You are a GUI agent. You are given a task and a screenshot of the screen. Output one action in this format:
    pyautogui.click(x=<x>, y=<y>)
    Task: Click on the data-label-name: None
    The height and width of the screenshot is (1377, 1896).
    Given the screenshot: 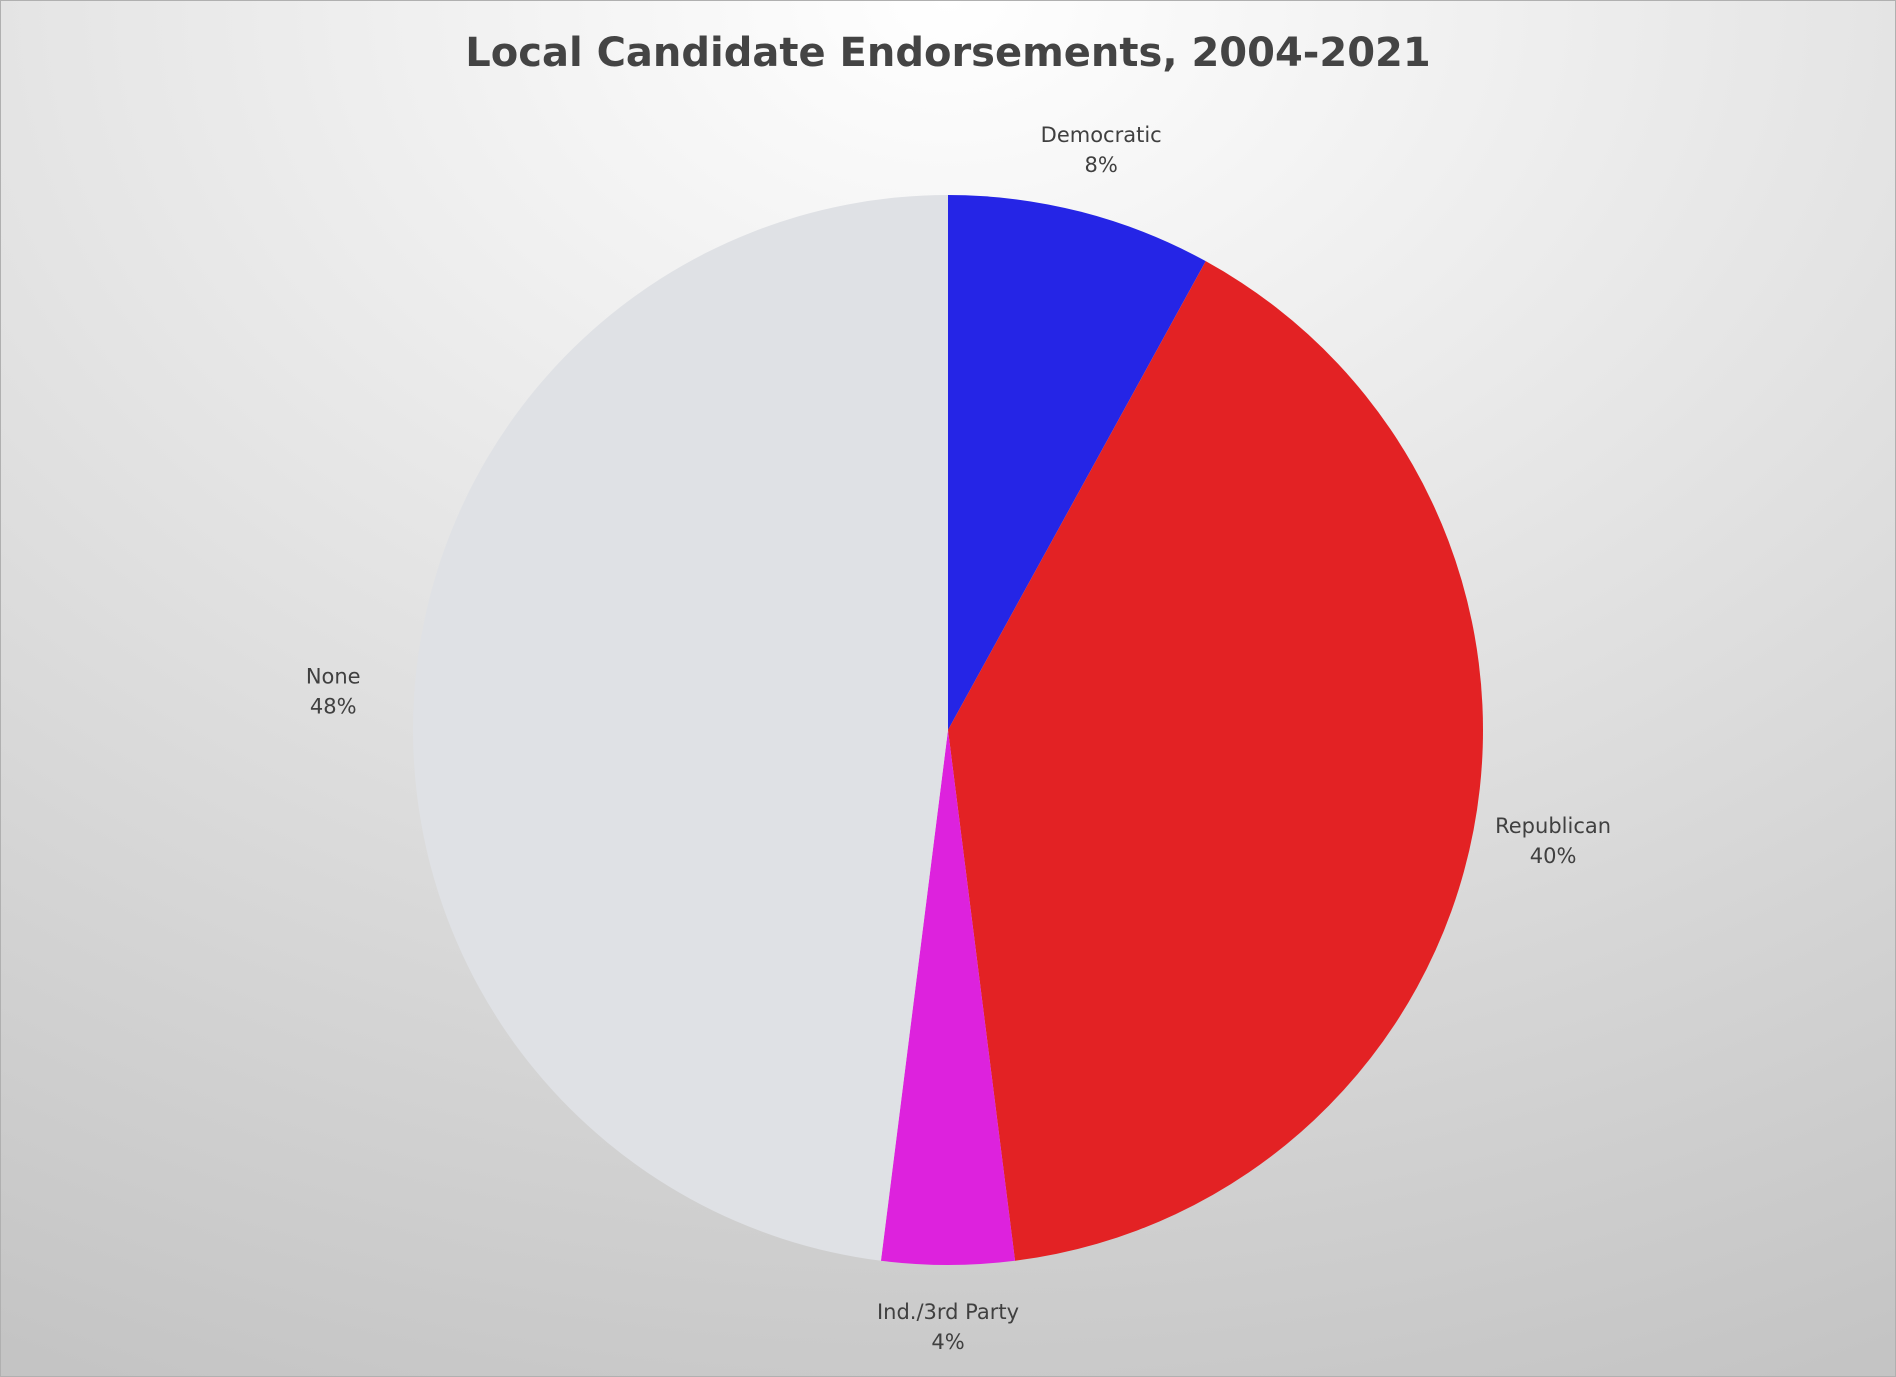 What is the action you would take?
    pyautogui.click(x=333, y=676)
    